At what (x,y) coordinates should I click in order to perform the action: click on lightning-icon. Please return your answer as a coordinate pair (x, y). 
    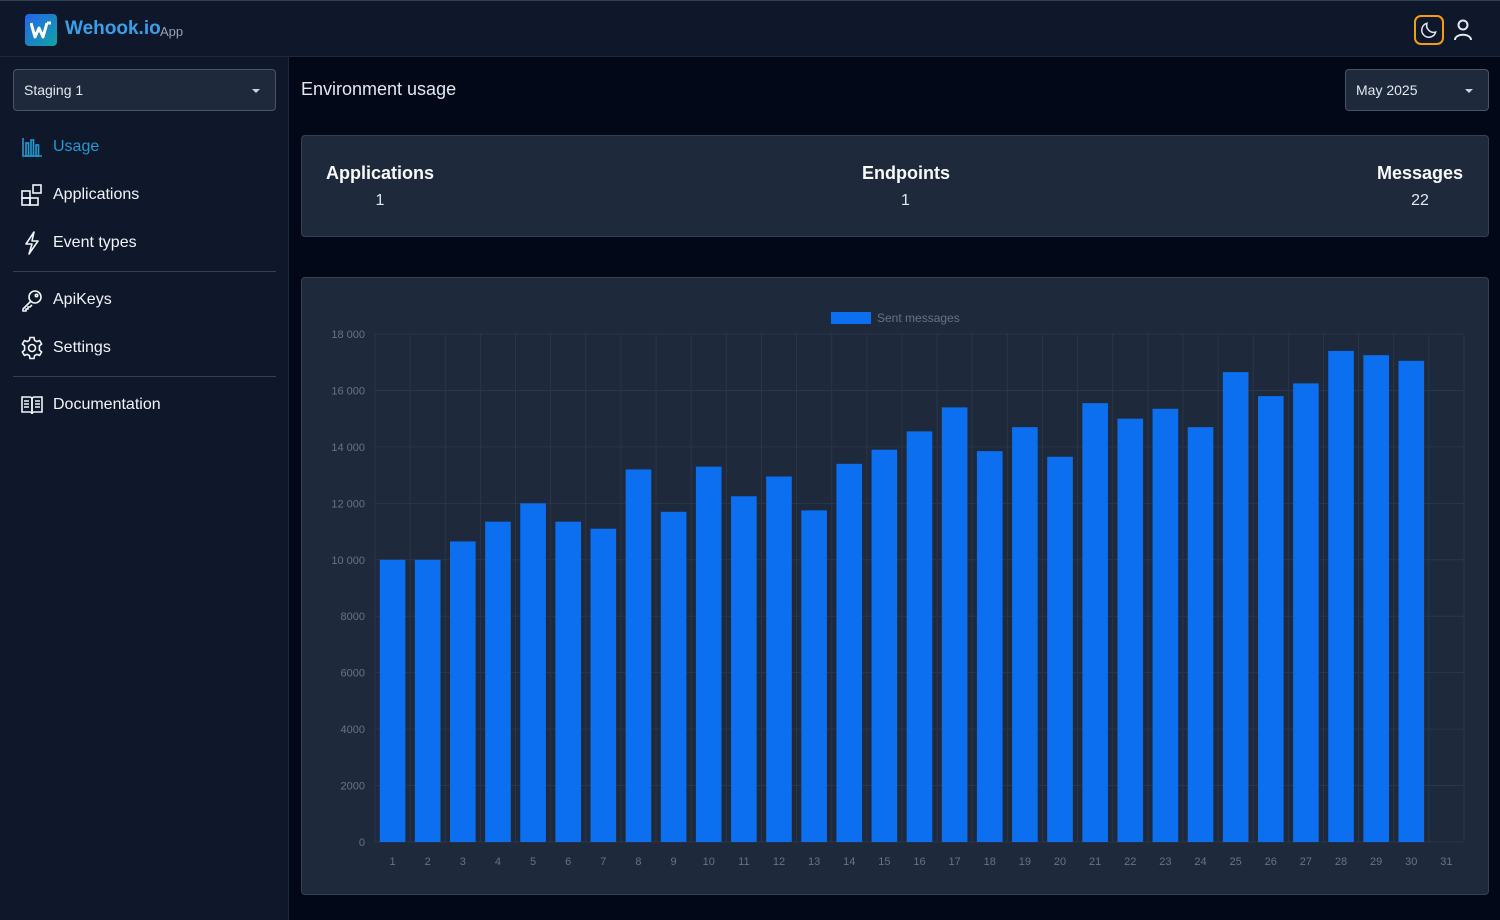
    Looking at the image, I should click on (32, 243).